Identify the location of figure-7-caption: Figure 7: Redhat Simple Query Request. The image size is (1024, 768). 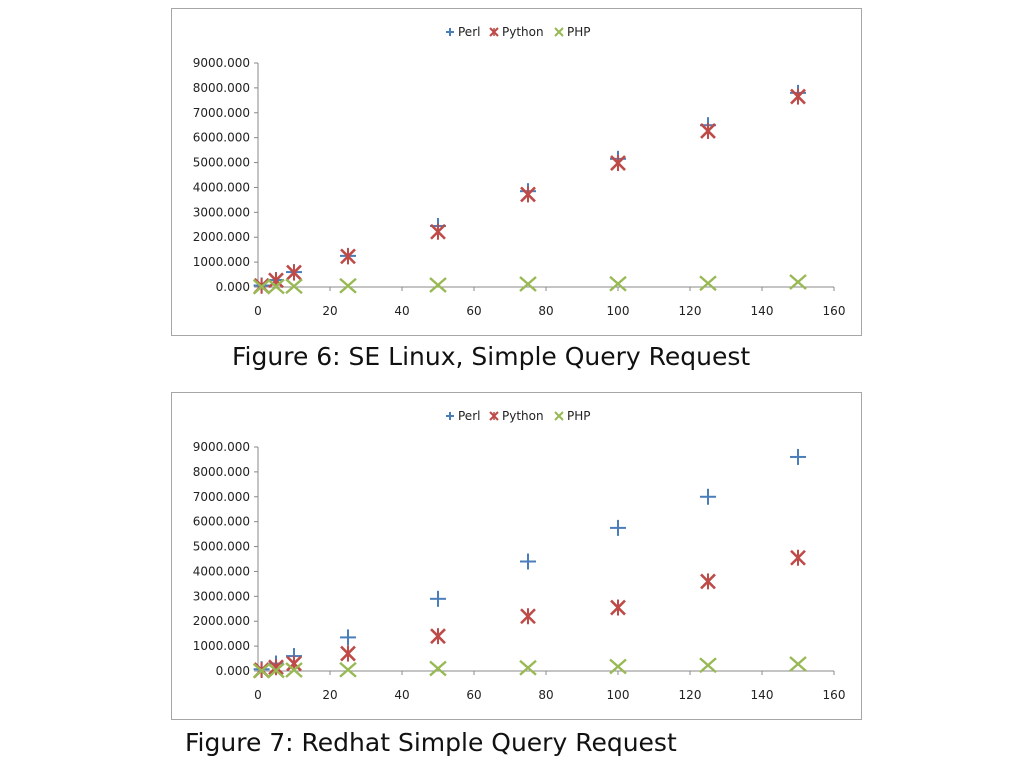
(431, 742).